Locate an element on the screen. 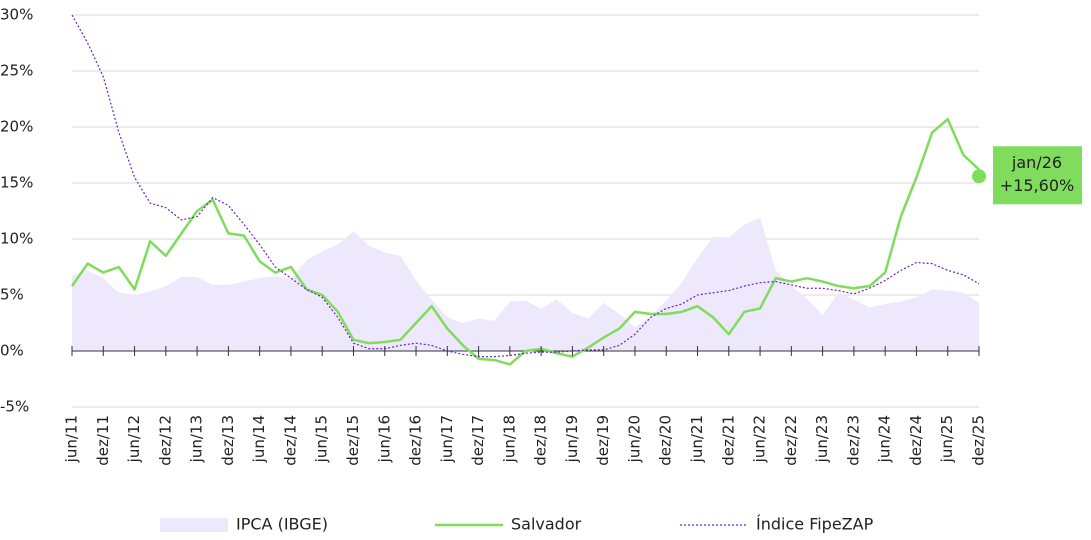 The width and height of the screenshot is (1091, 540). legend-swatch is located at coordinates (194, 525).